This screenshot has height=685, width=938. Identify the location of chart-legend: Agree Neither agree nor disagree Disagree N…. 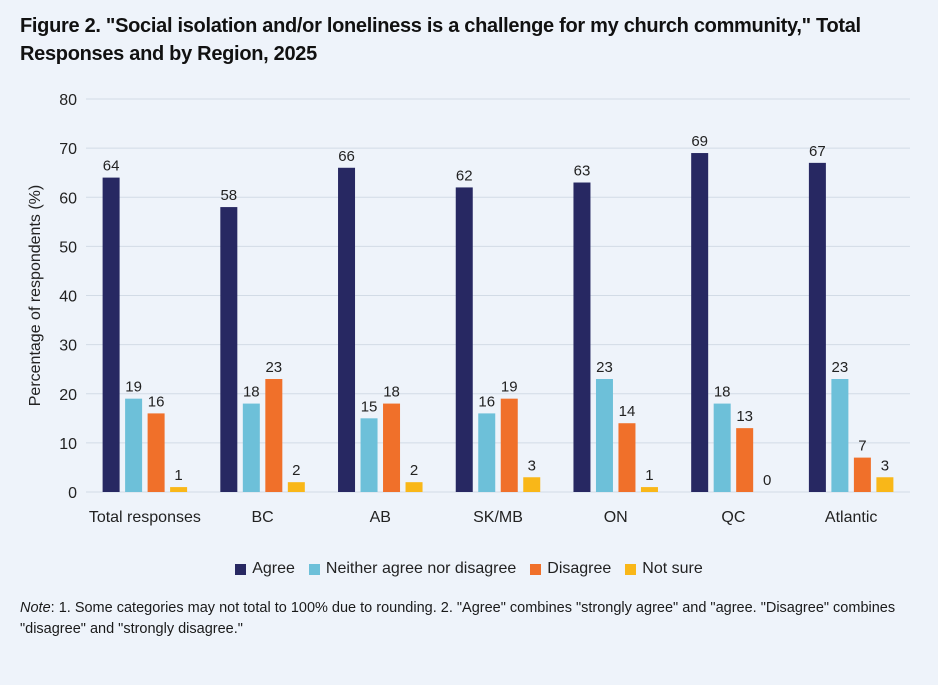
(469, 569).